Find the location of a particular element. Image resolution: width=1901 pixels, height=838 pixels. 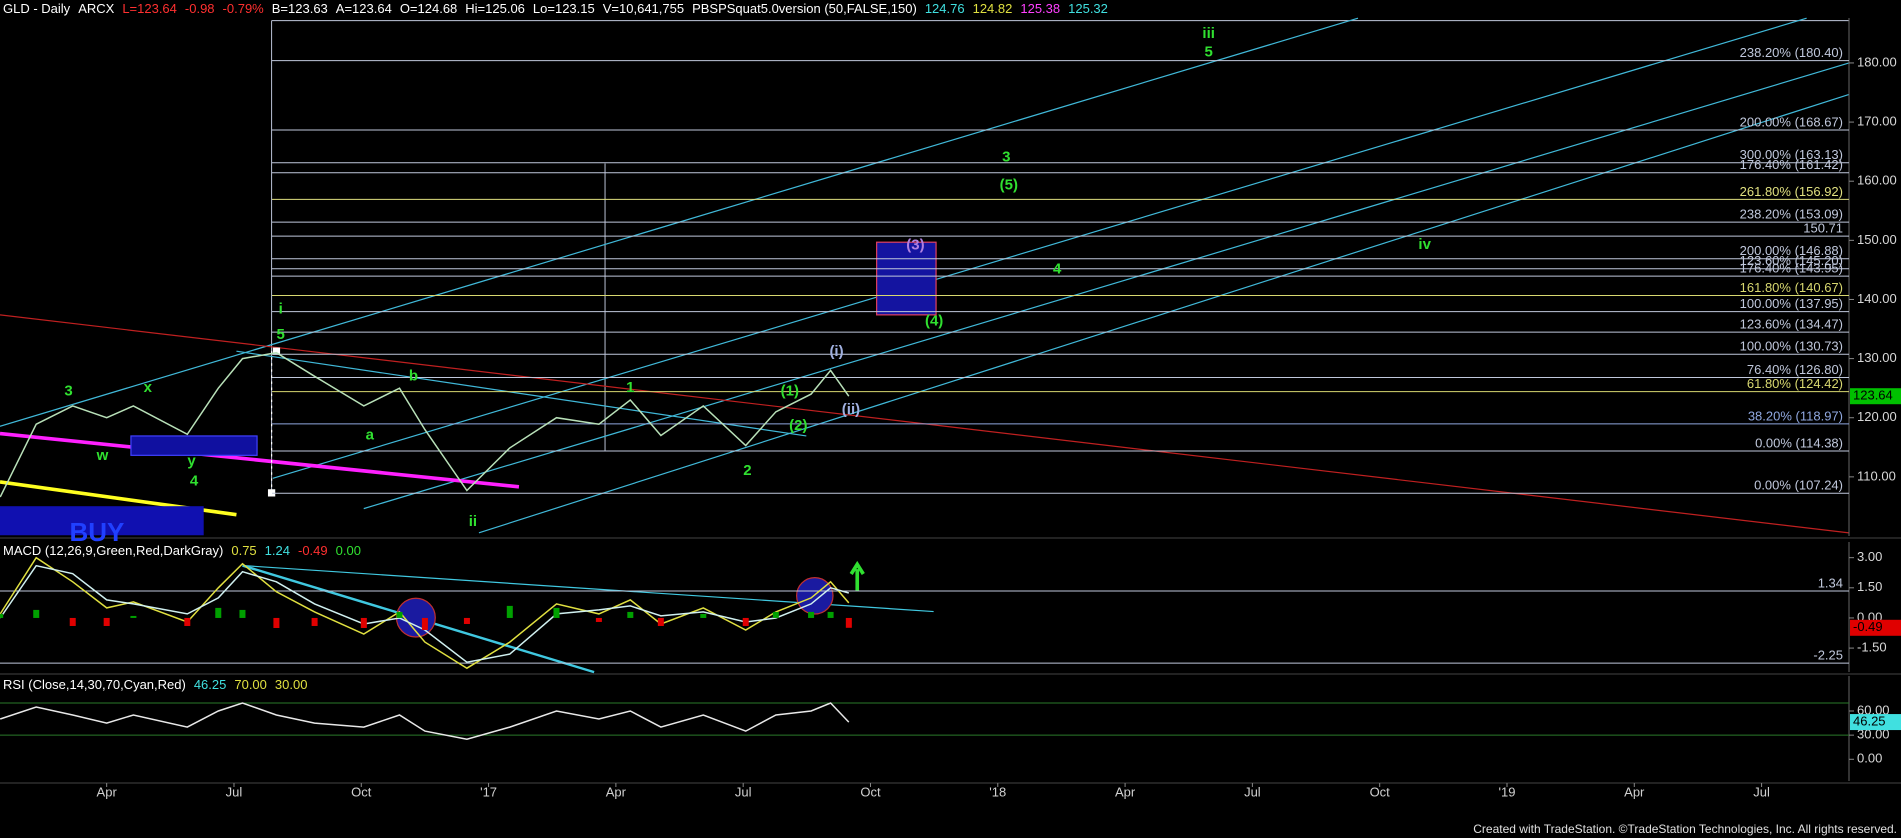

wave-label: (2) is located at coordinates (798, 425).